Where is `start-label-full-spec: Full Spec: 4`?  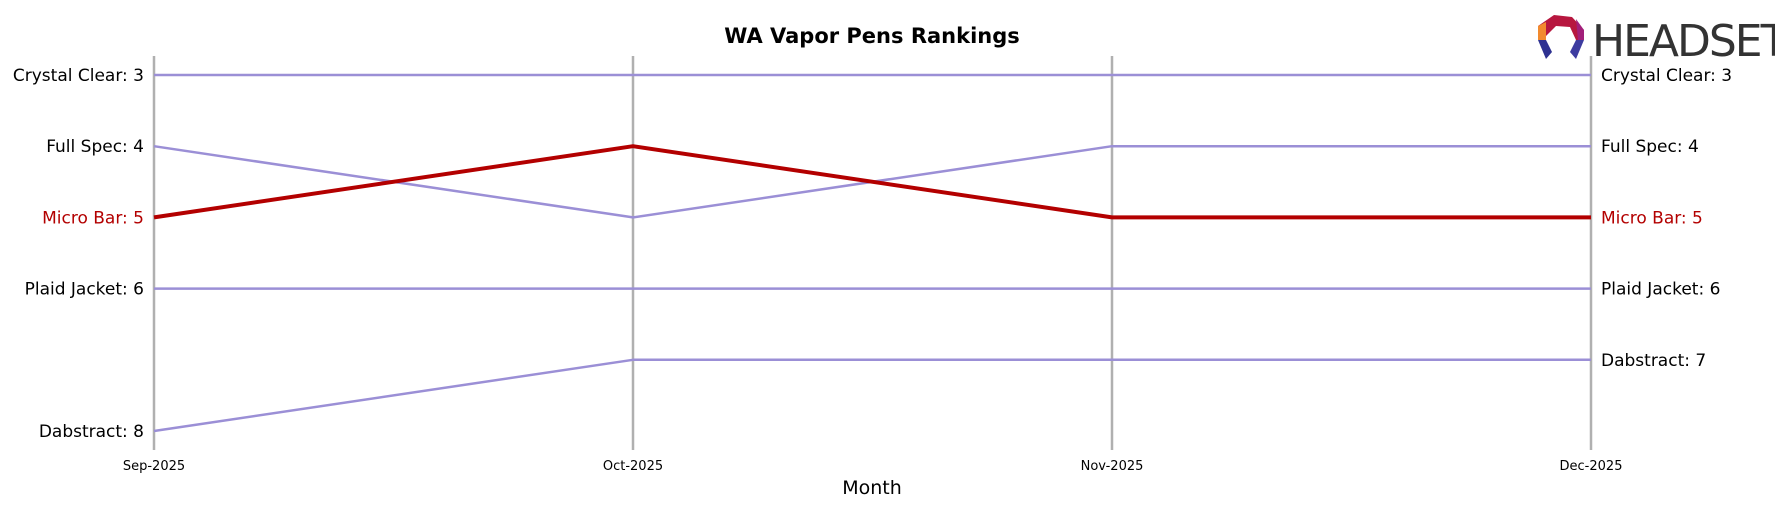
start-label-full-spec: Full Spec: 4 is located at coordinates (95, 147).